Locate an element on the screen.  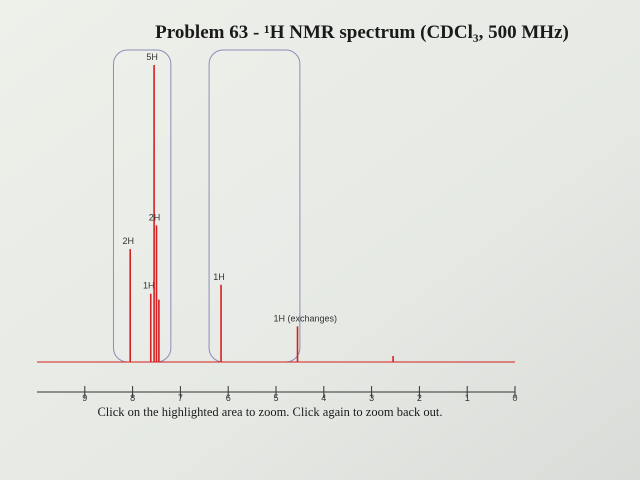
x-tick-label: 6 is located at coordinates (228, 398).